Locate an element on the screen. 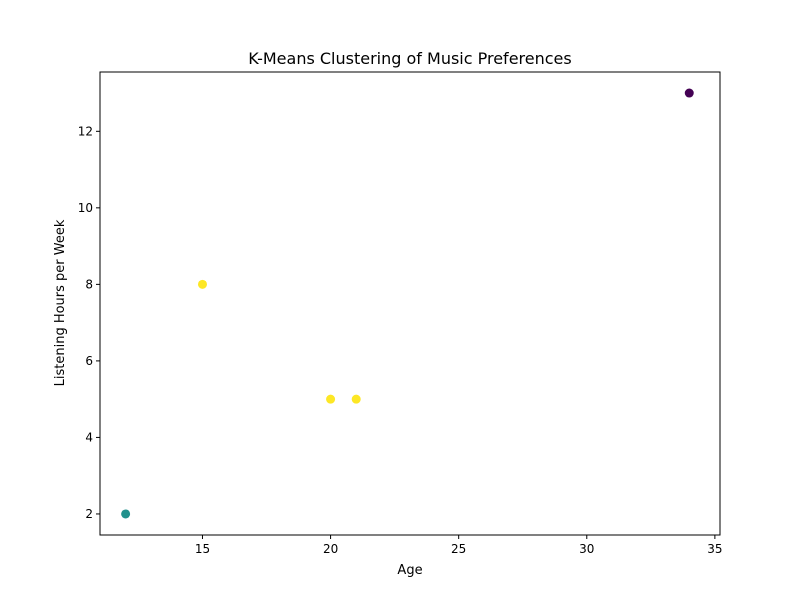  x-tick-label-1: 20 is located at coordinates (330, 549).